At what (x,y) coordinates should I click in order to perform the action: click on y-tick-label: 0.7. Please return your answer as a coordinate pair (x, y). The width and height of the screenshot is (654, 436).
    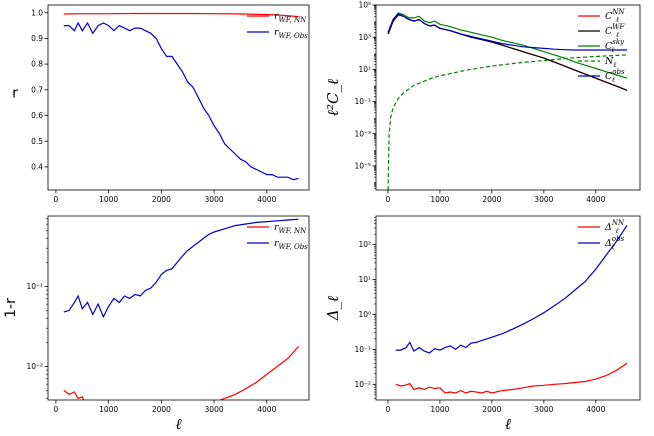
    Looking at the image, I should click on (37, 89).